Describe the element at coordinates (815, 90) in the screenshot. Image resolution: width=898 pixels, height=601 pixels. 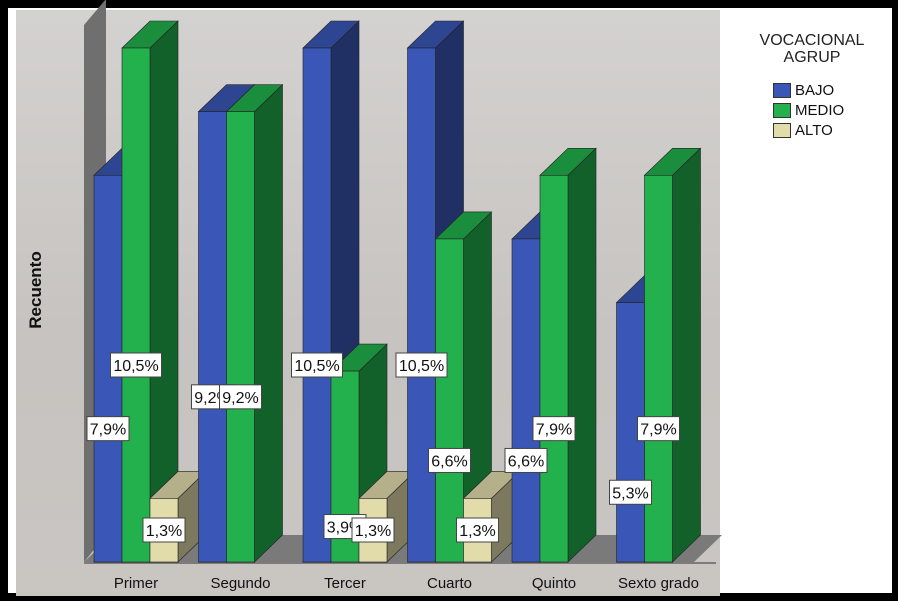
I see `legend-label: BAJO` at that location.